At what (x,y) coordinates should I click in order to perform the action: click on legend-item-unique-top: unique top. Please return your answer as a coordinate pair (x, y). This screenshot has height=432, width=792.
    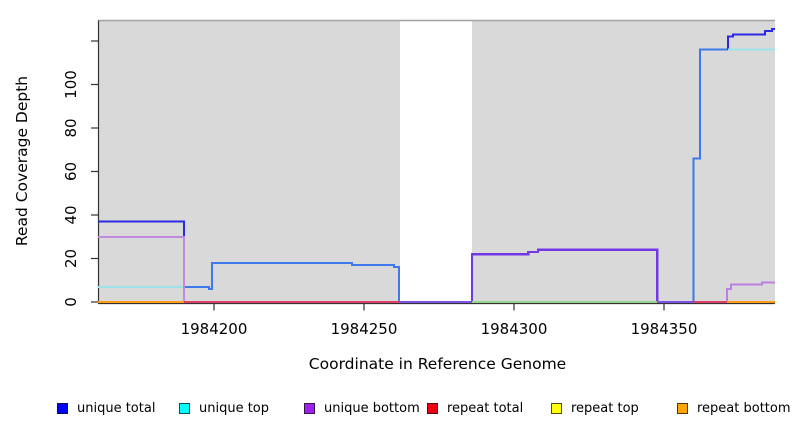
    Looking at the image, I should click on (224, 408).